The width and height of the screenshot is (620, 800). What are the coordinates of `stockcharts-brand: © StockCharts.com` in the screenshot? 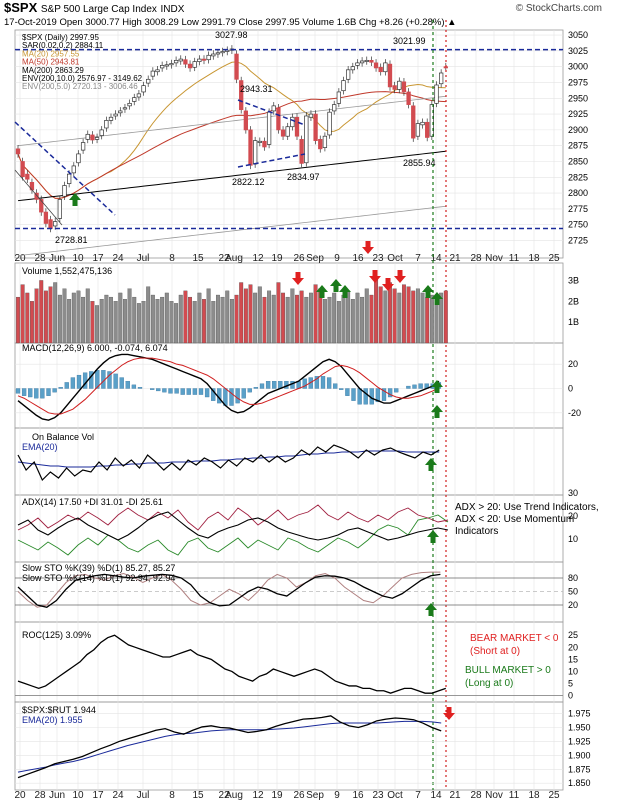 It's located at (558, 8).